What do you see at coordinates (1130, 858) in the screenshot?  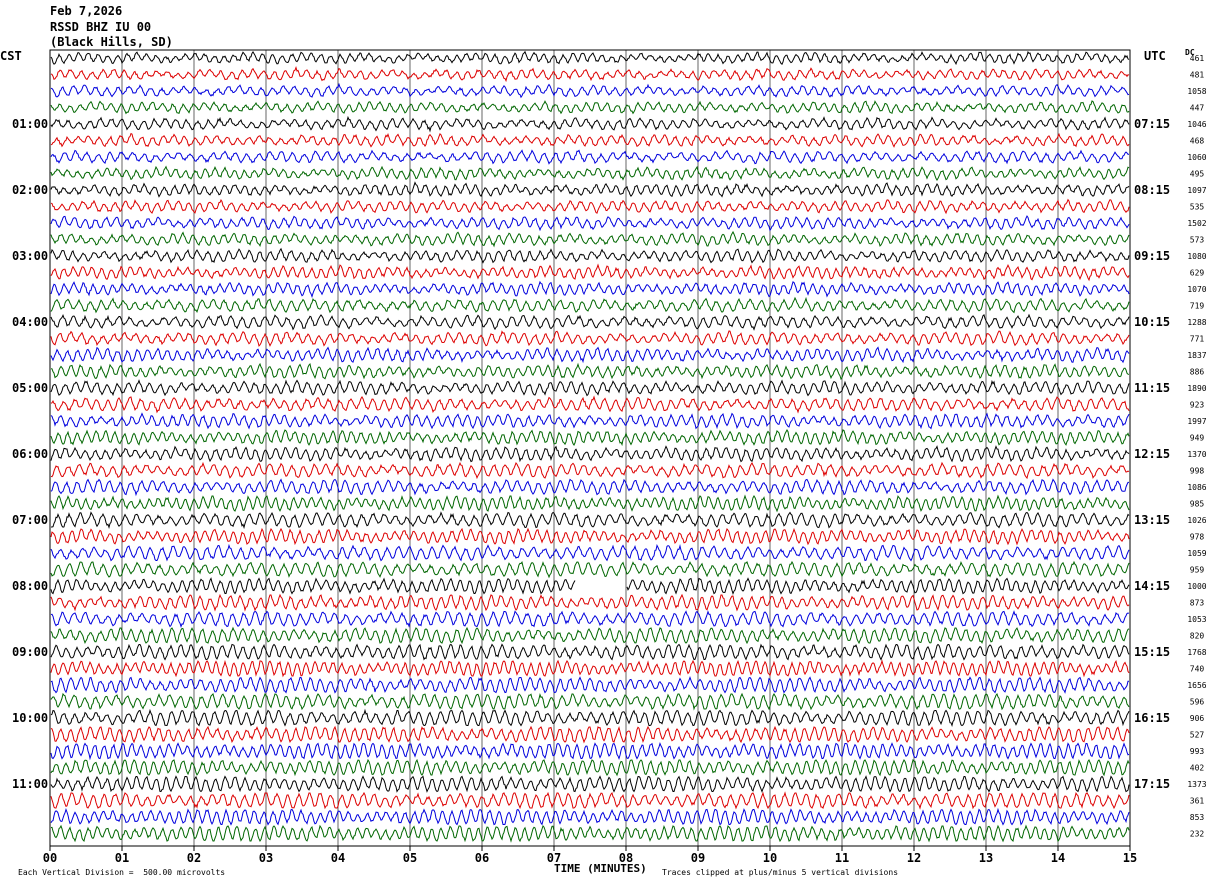 I see `x-tick-label-15: 15` at bounding box center [1130, 858].